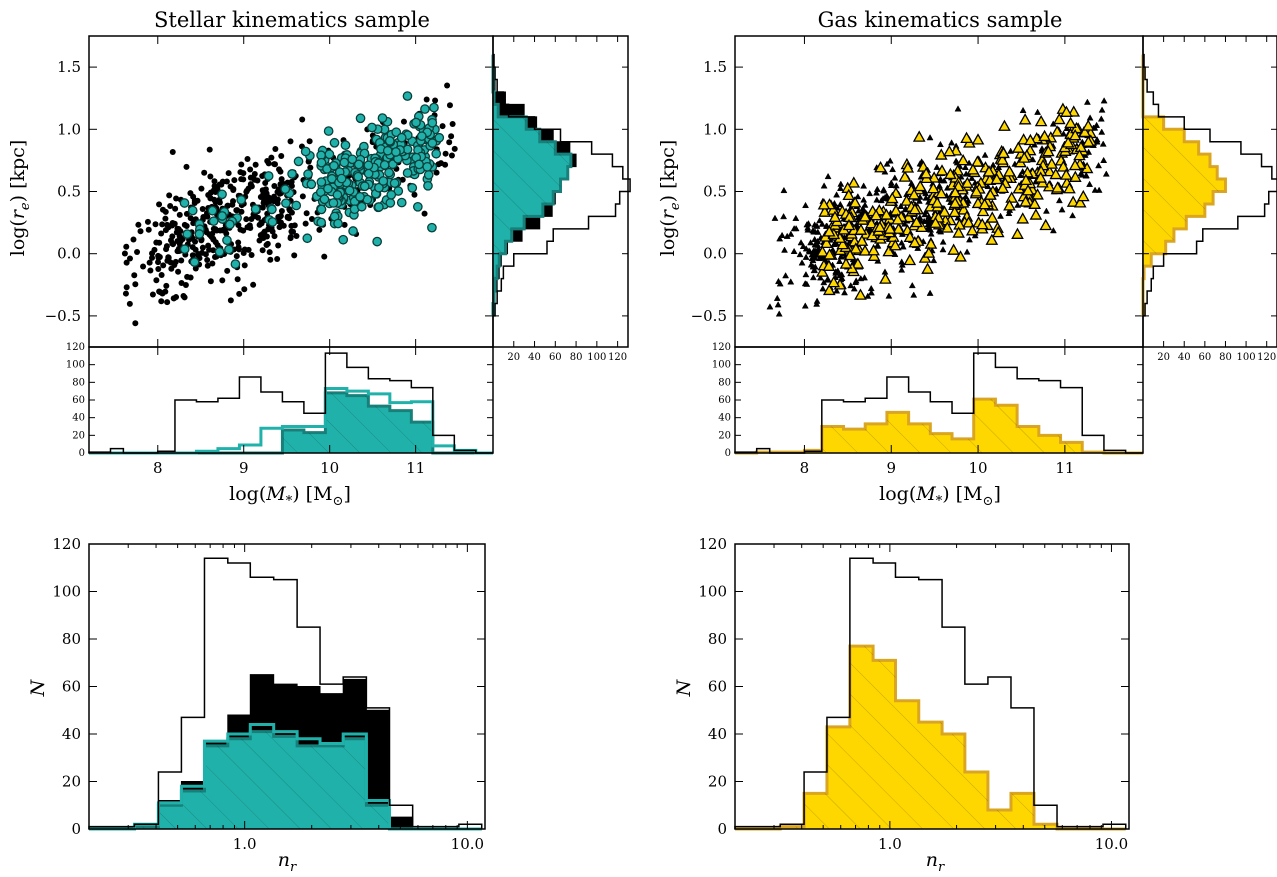 This screenshot has width=1277, height=877. What do you see at coordinates (20, 198) in the screenshot?
I see `stellar-scatter-ylabel: log(re) [kpc]` at bounding box center [20, 198].